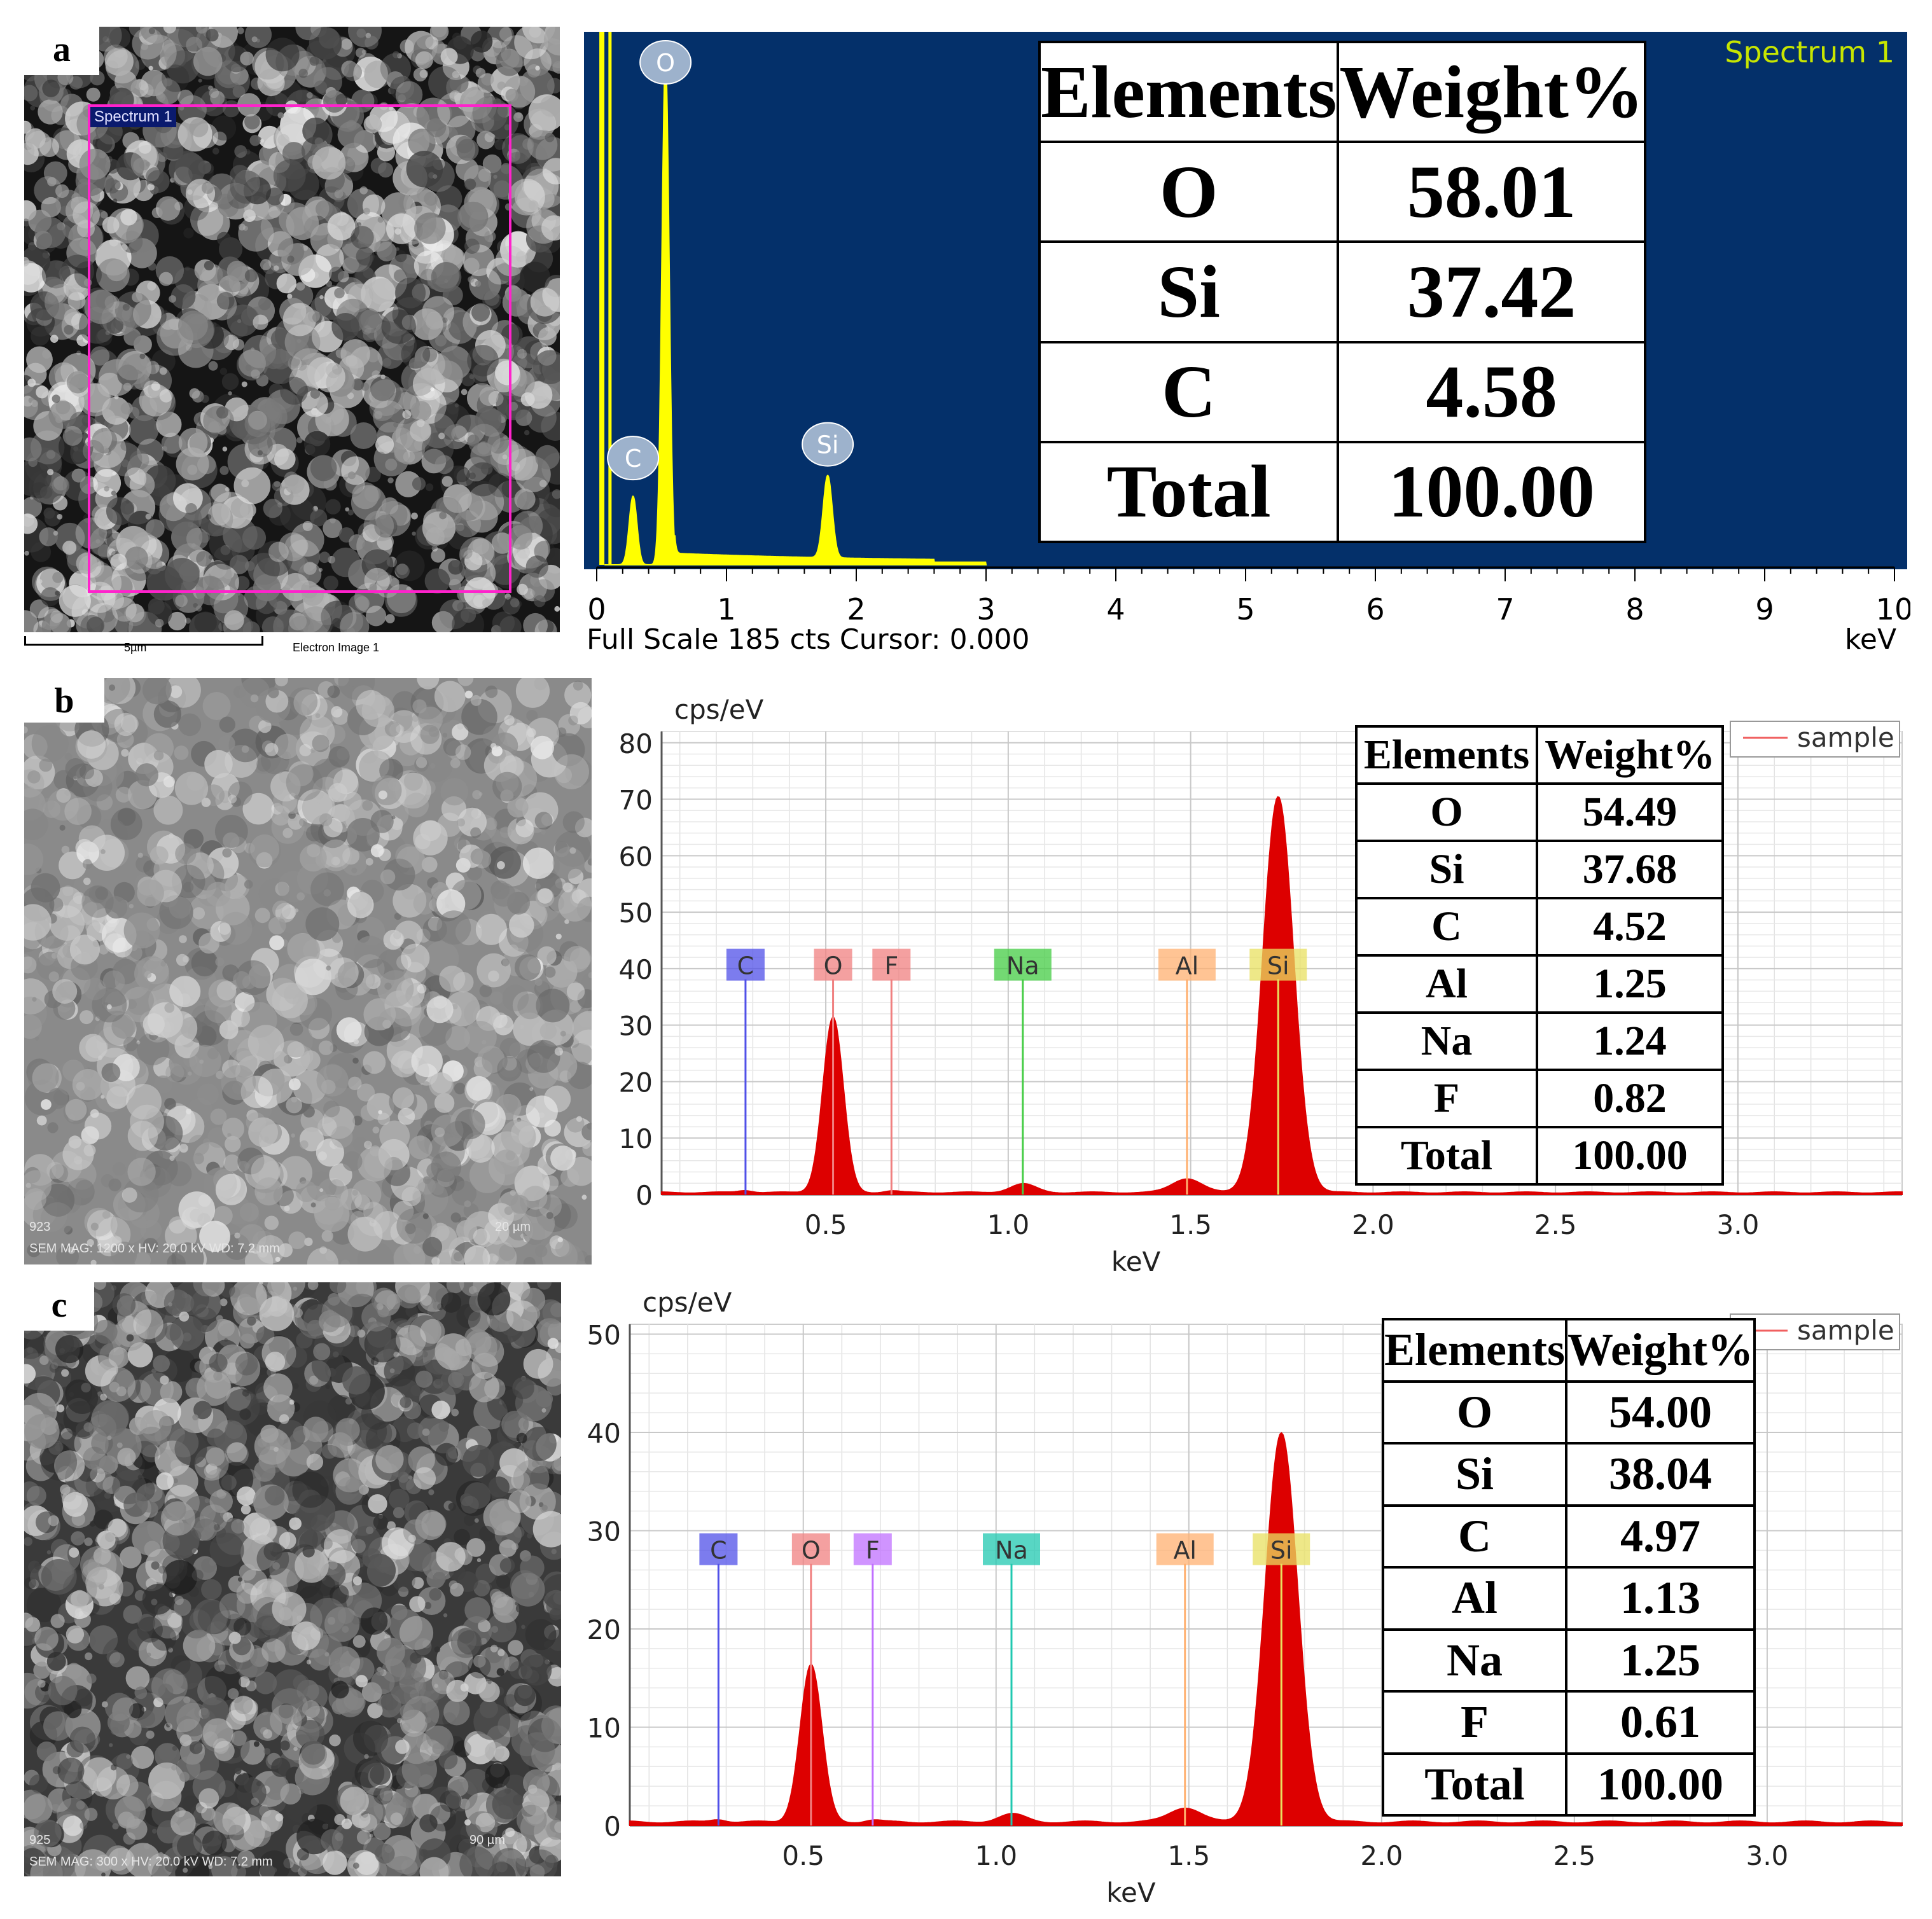 This screenshot has height=1919, width=1932. I want to click on roi-box, so click(299, 348).